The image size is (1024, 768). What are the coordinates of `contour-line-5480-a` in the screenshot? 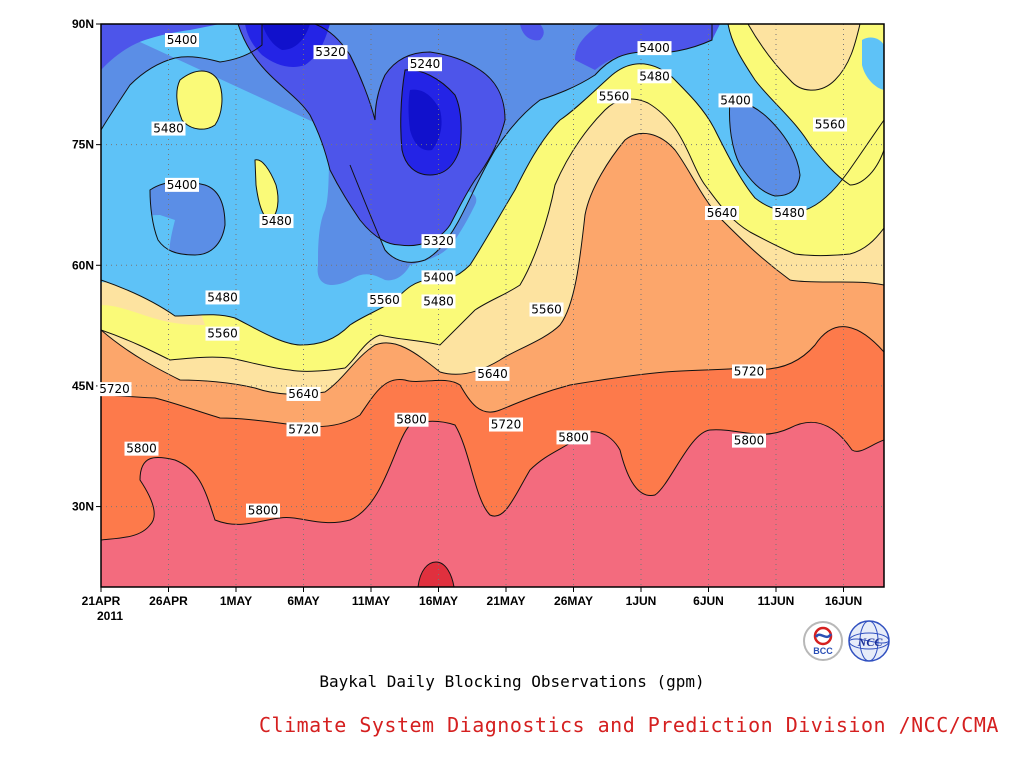 It's located at (199, 100).